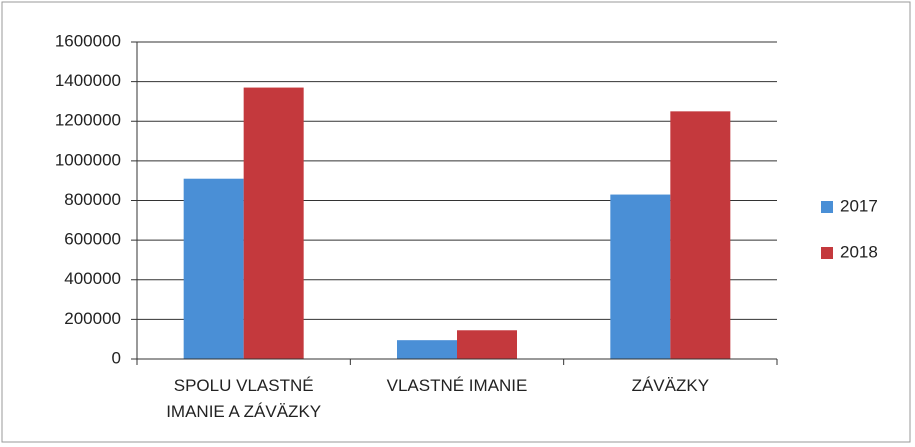 The width and height of the screenshot is (915, 447). Describe the element at coordinates (859, 251) in the screenshot. I see `legend-label: 2018` at that location.